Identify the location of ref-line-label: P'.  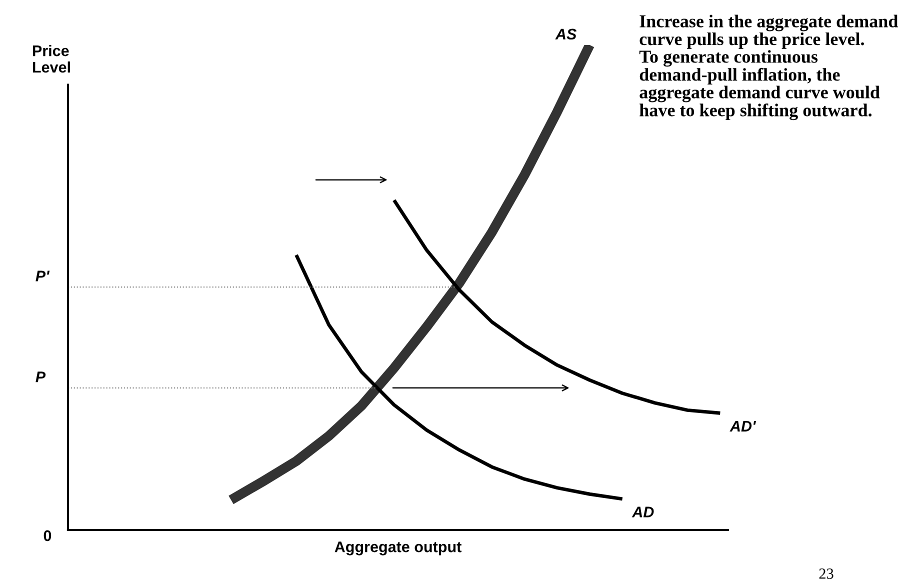
(43, 276).